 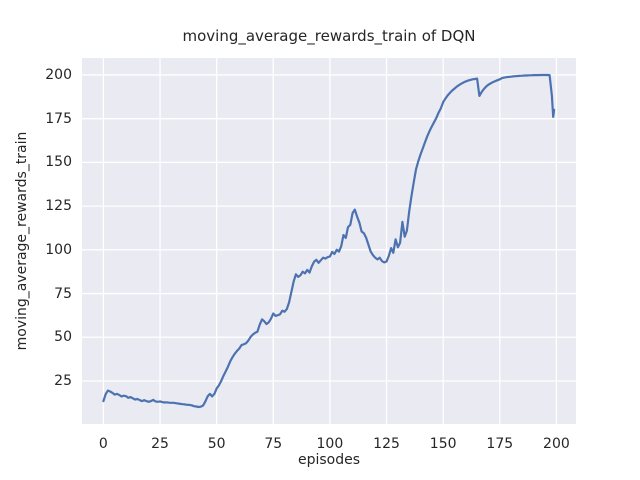 I want to click on y-tick-label: 150, so click(x=58, y=162).